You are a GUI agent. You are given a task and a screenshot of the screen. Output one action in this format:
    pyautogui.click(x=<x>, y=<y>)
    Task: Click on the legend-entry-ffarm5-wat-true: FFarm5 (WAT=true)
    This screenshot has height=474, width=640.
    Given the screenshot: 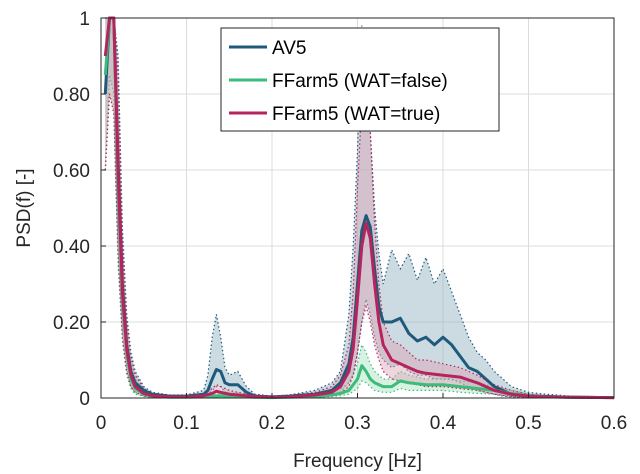 What is the action you would take?
    pyautogui.click(x=334, y=114)
    